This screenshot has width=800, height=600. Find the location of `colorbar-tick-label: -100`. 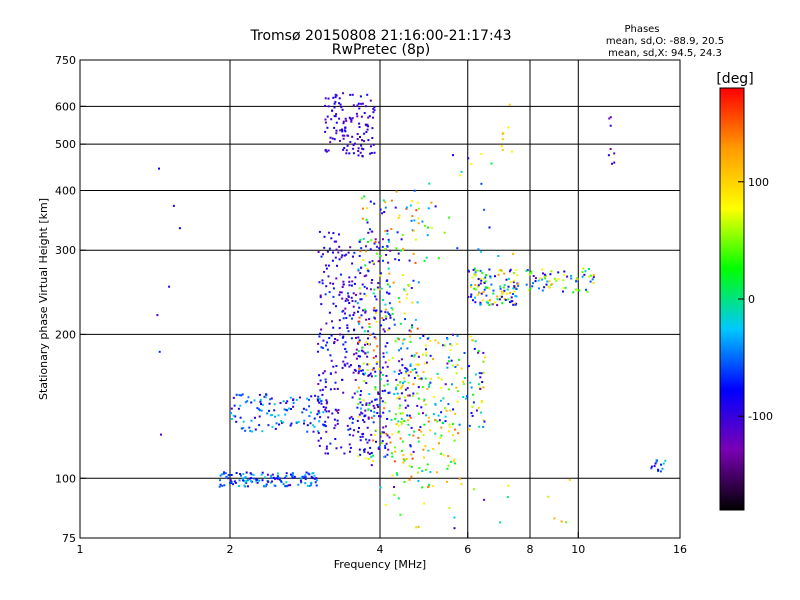

colorbar-tick-label: -100 is located at coordinates (760, 416).